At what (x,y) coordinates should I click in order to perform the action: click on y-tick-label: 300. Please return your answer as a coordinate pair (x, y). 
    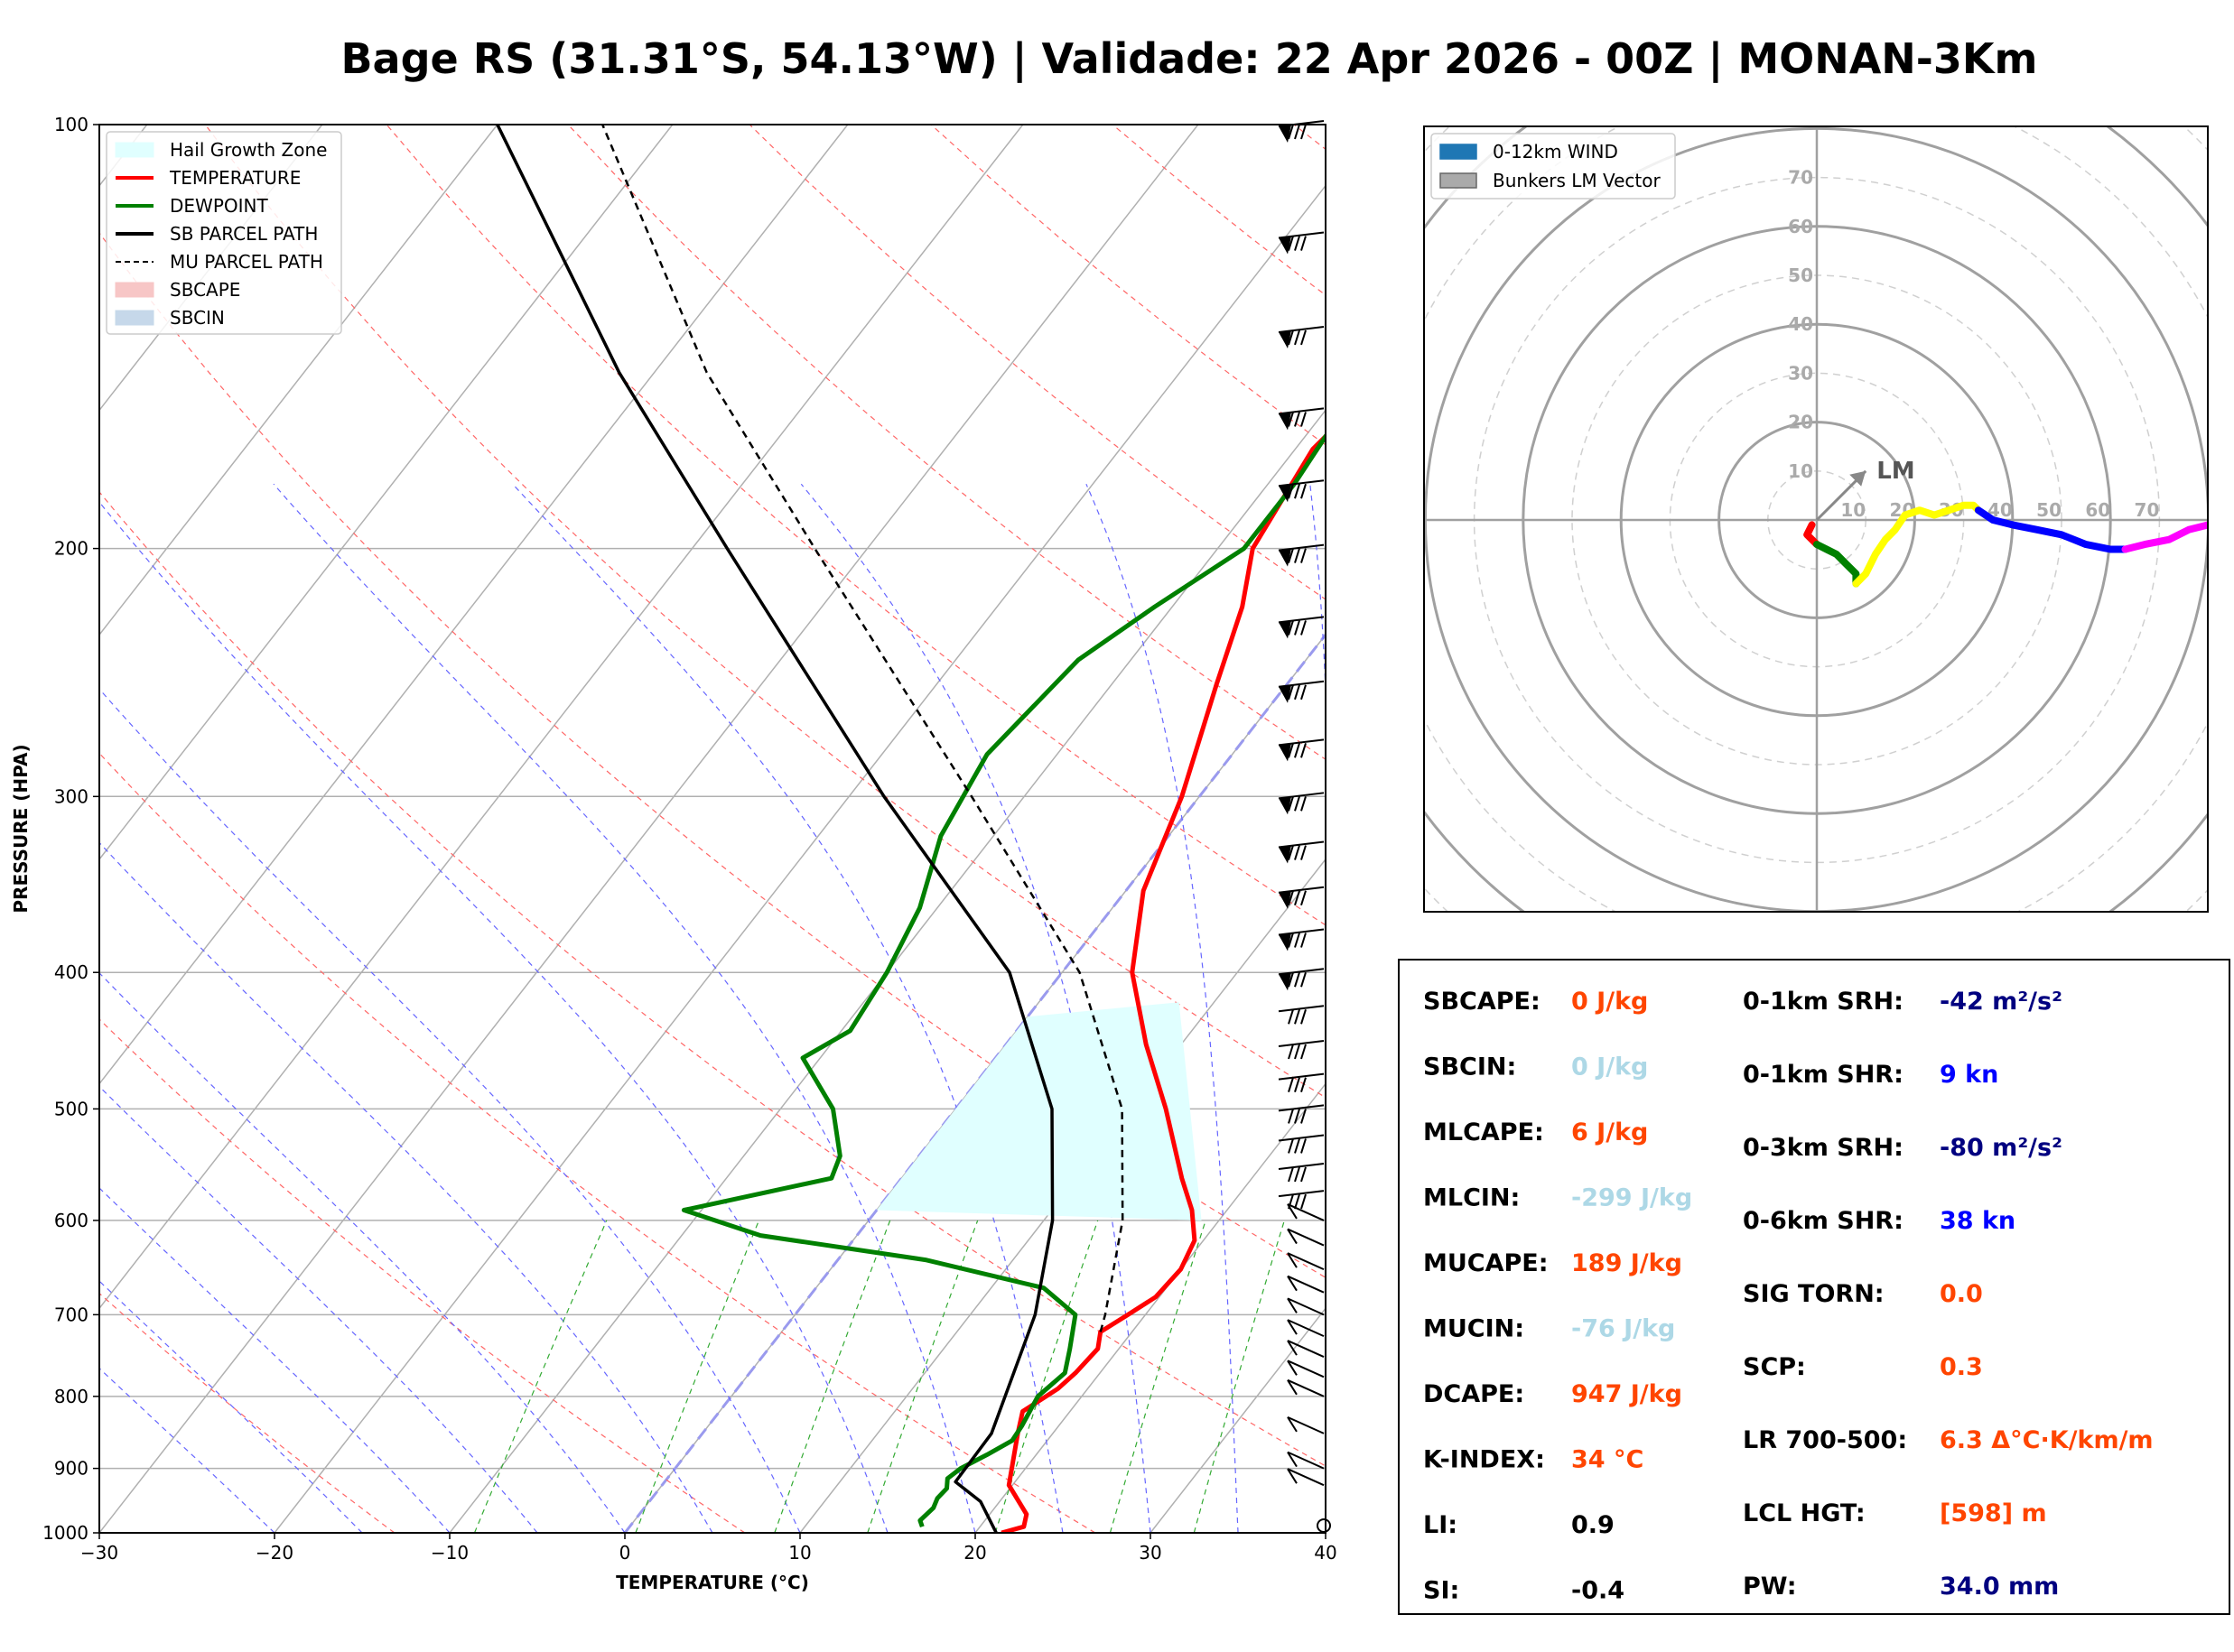
    Looking at the image, I should click on (71, 796).